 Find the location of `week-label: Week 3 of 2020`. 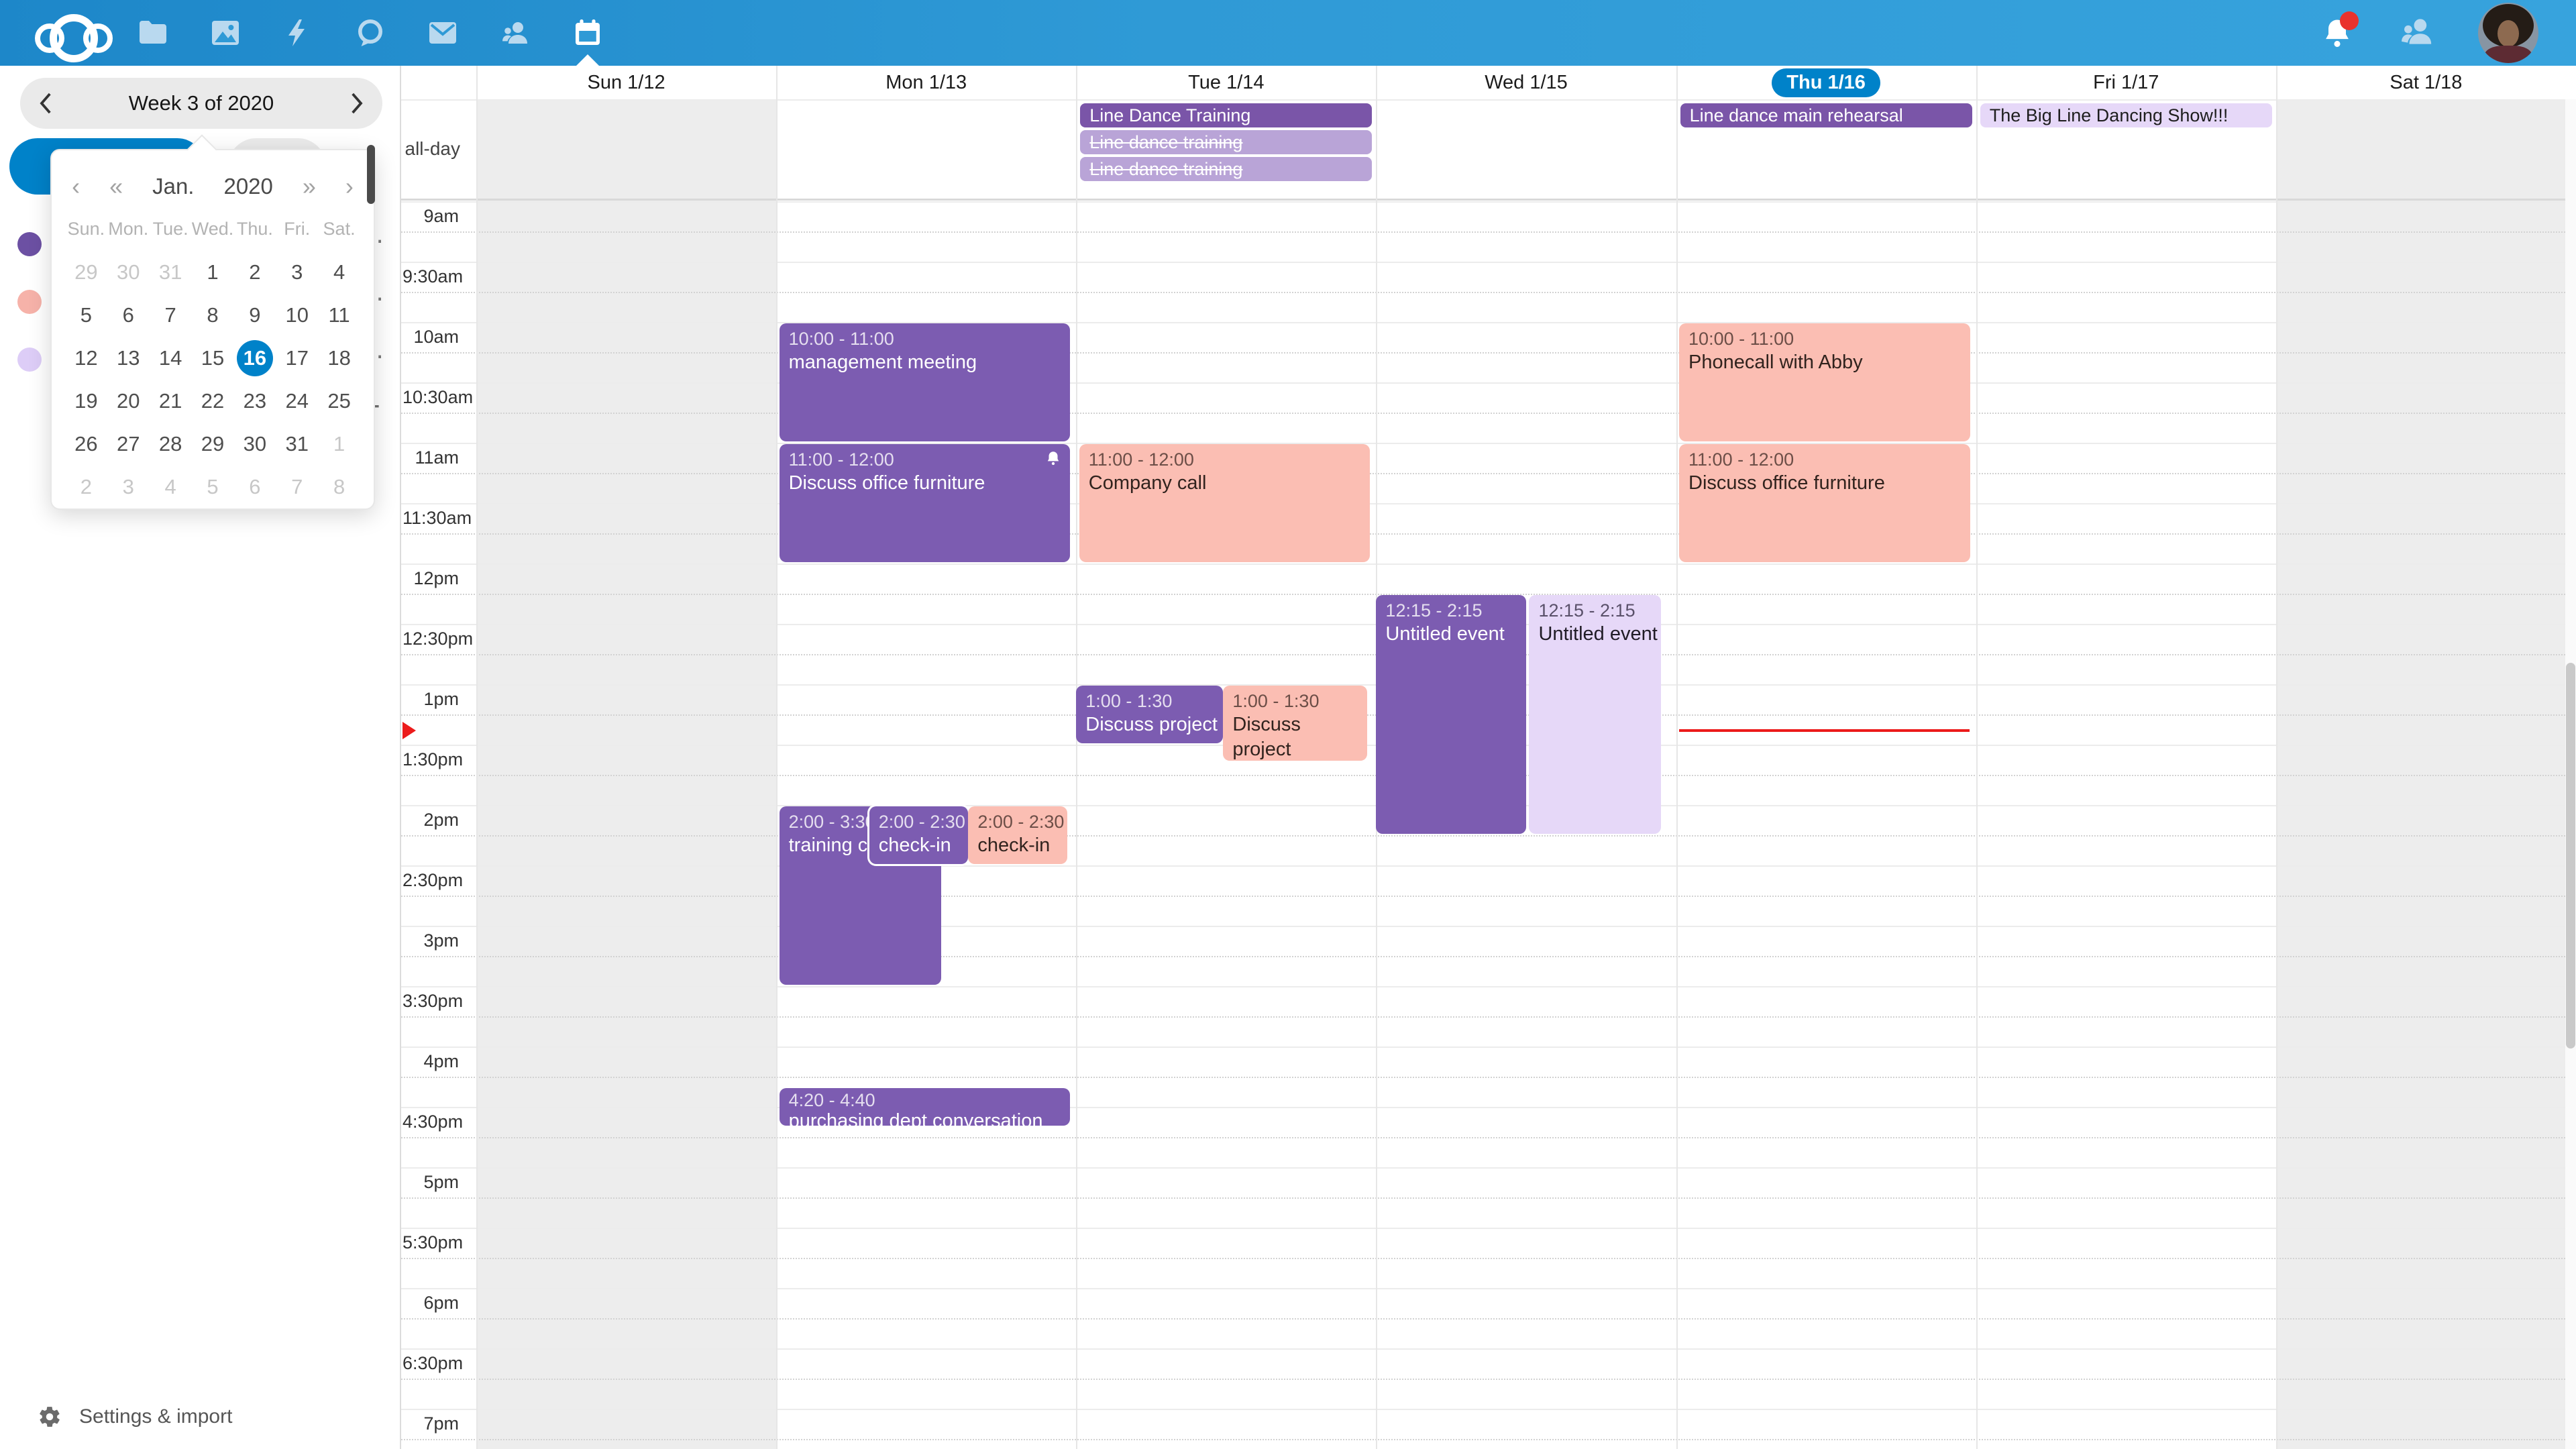

week-label: Week 3 of 2020 is located at coordinates (201, 103).